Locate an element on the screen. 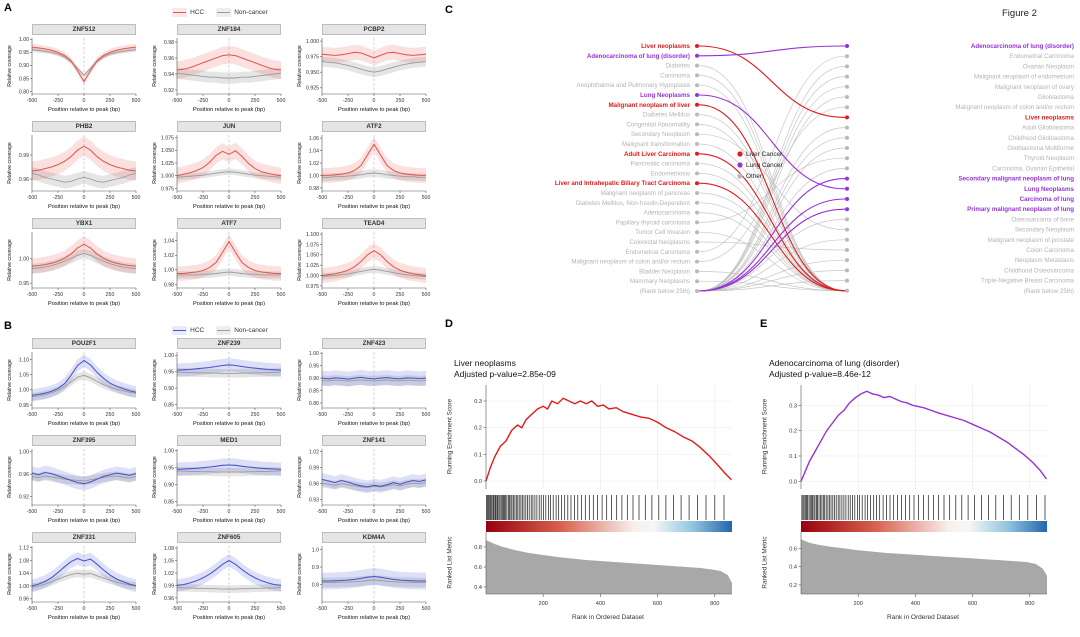  gsea-x-axis-label: Rank in Ordered Dataset is located at coordinates (608, 617).